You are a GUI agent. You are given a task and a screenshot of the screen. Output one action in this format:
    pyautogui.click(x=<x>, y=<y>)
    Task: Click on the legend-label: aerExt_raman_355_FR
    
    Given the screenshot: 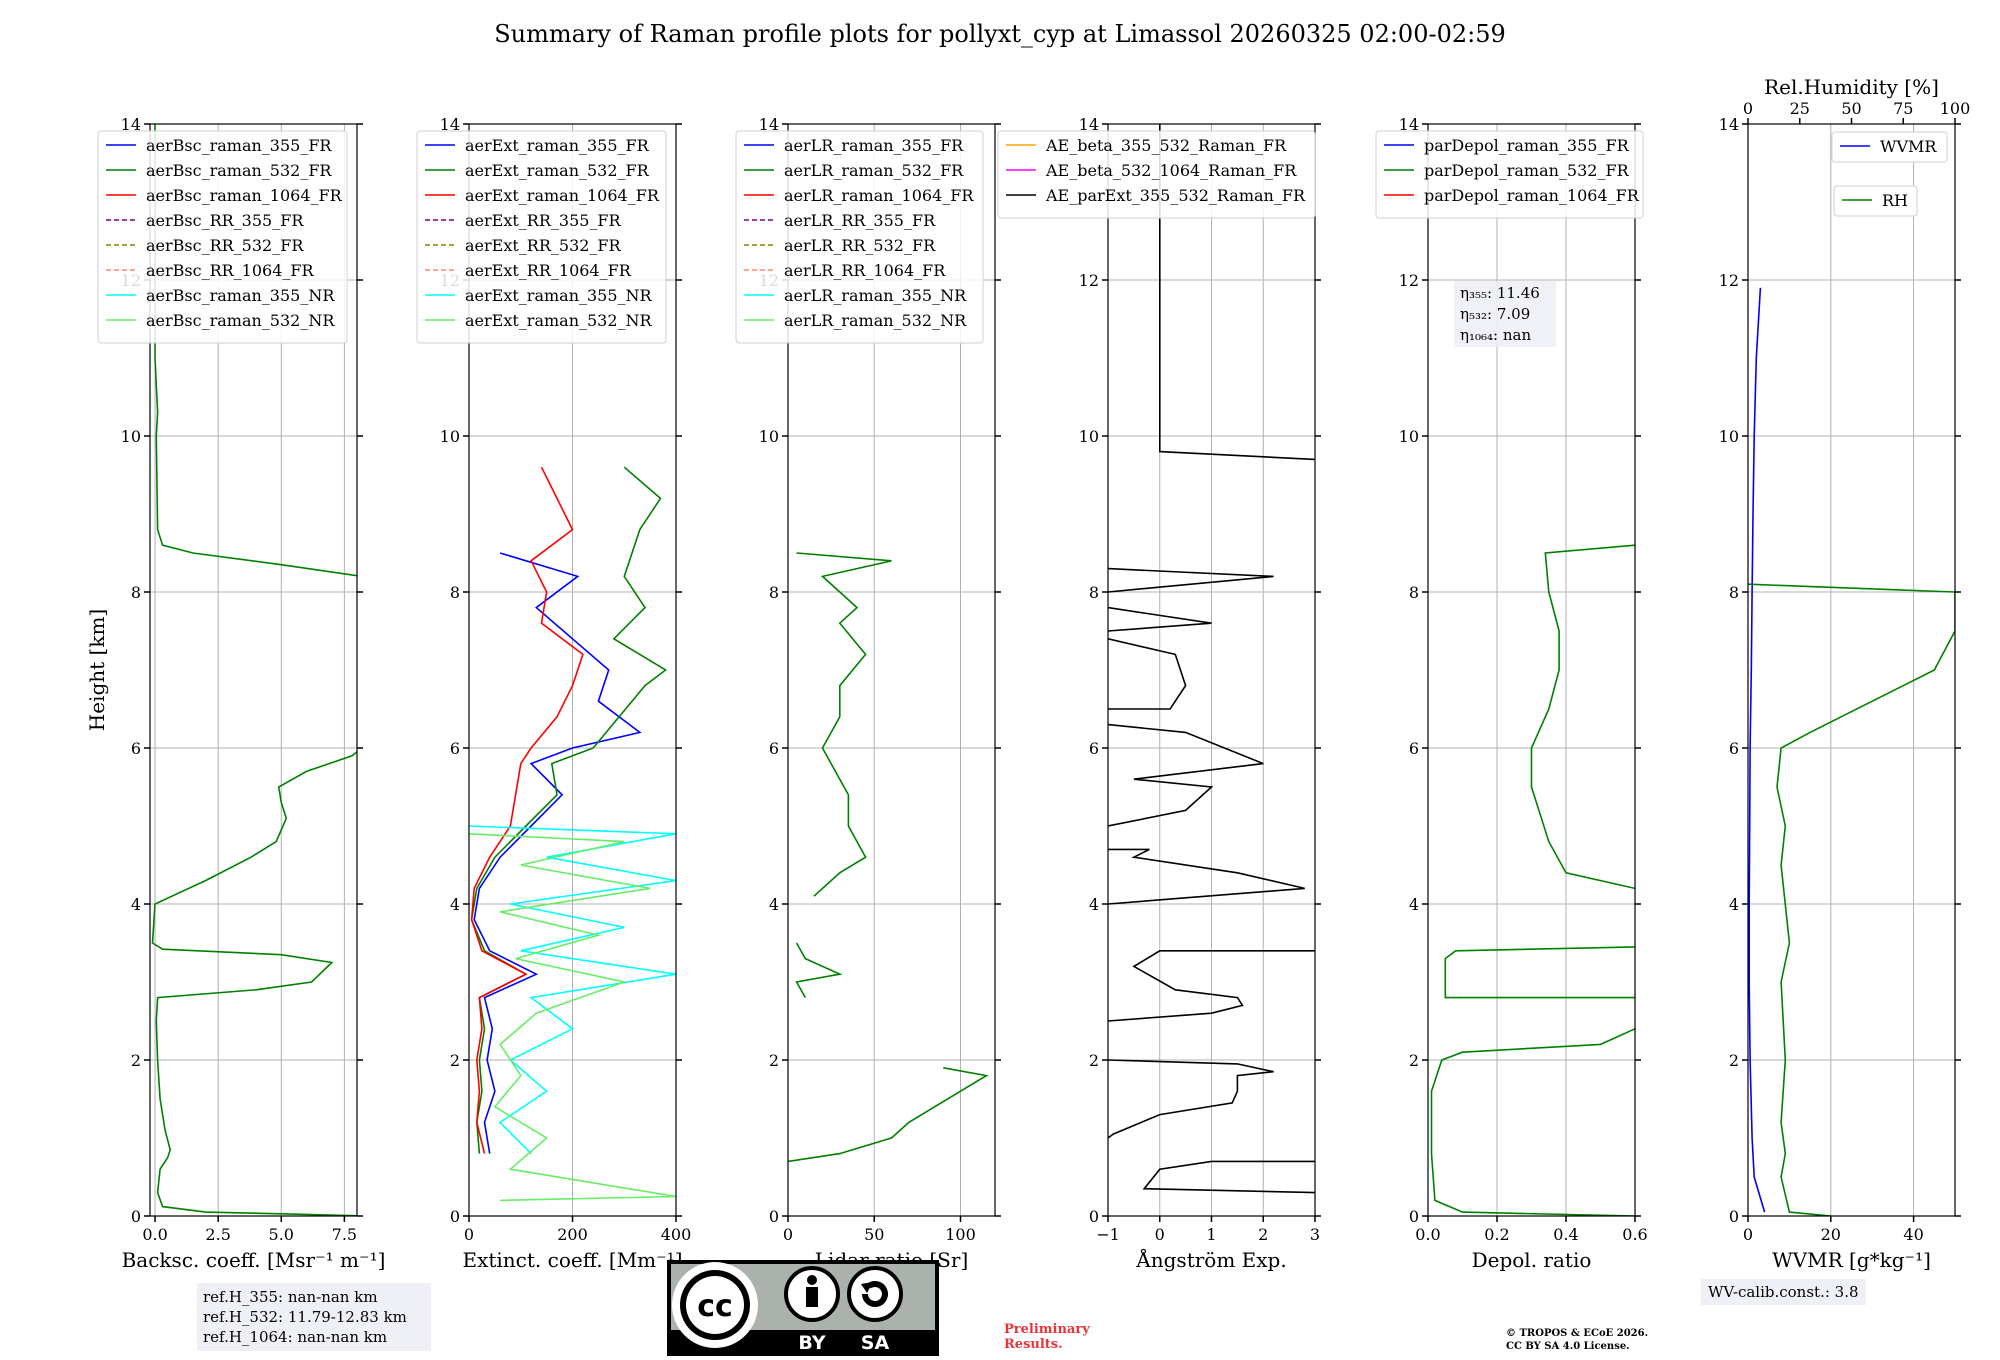 What is the action you would take?
    pyautogui.click(x=557, y=145)
    